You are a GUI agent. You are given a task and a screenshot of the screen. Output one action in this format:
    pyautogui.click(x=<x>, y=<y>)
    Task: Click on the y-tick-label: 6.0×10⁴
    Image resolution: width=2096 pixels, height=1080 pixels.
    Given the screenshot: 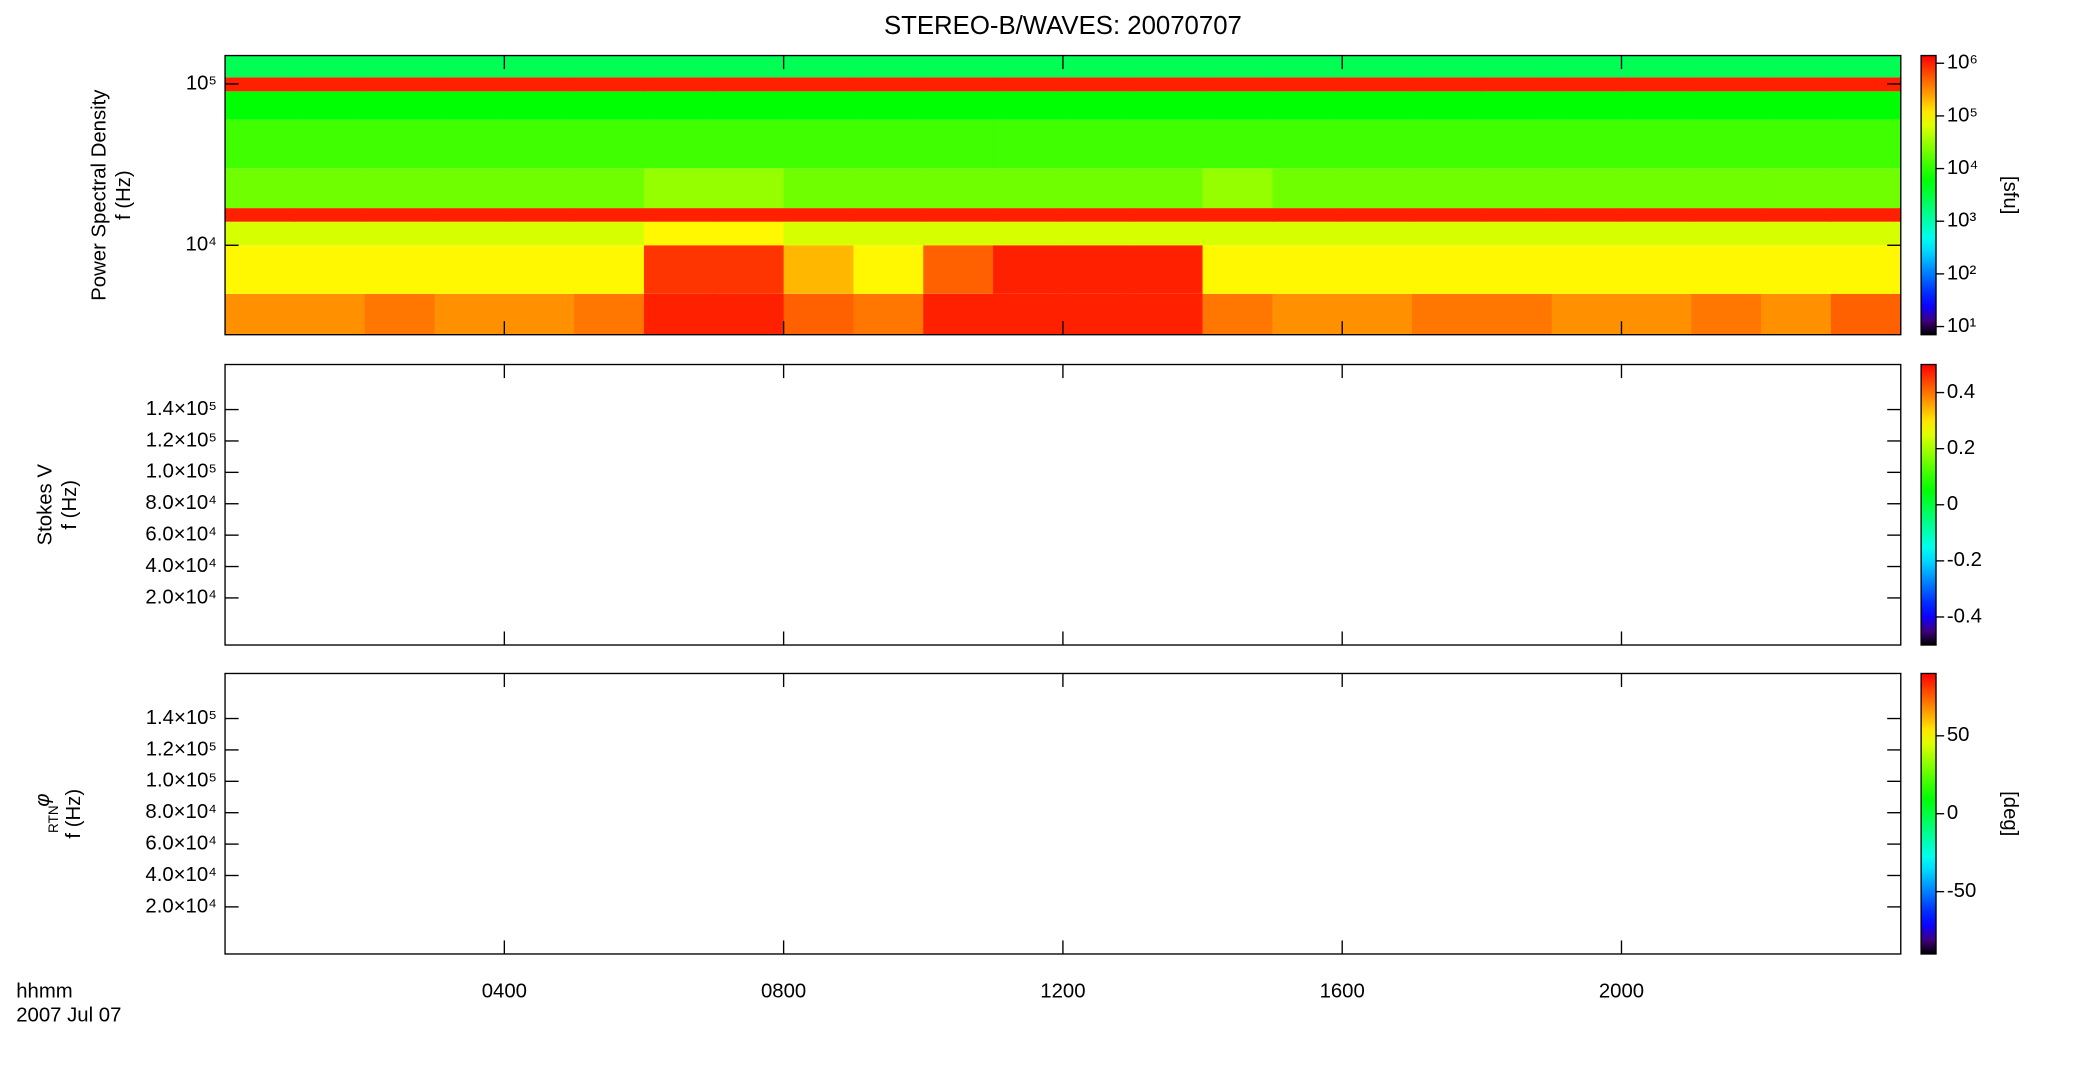 What is the action you would take?
    pyautogui.click(x=181, y=843)
    